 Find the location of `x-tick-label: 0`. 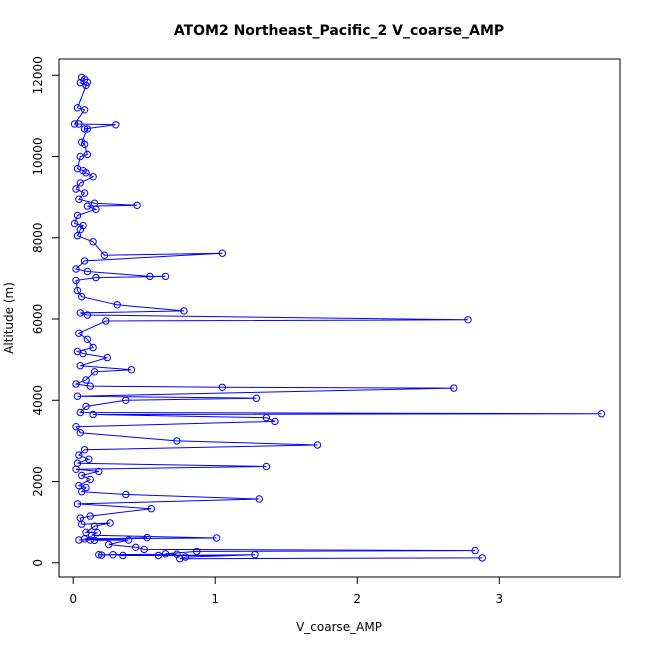

x-tick-label: 0 is located at coordinates (73, 599).